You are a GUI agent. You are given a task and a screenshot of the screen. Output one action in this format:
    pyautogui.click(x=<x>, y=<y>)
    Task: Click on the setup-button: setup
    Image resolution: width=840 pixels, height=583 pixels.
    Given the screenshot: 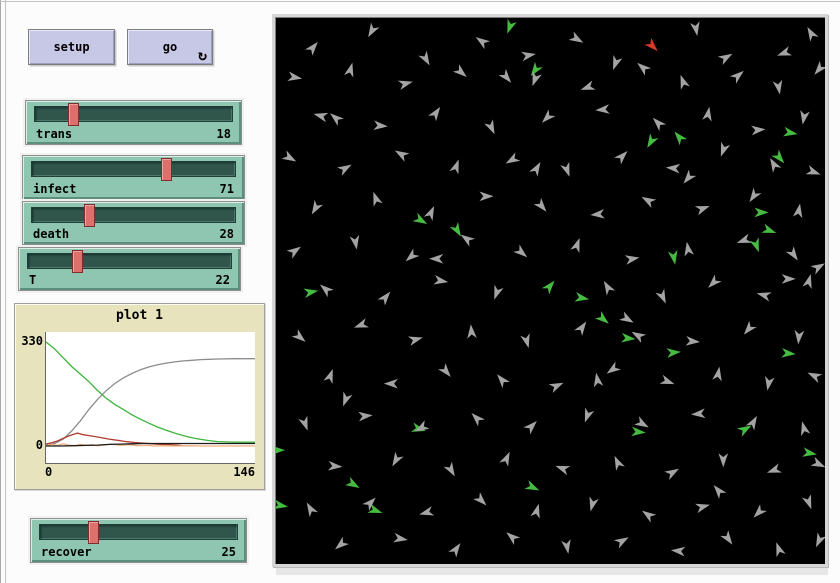 What is the action you would take?
    pyautogui.click(x=71, y=47)
    